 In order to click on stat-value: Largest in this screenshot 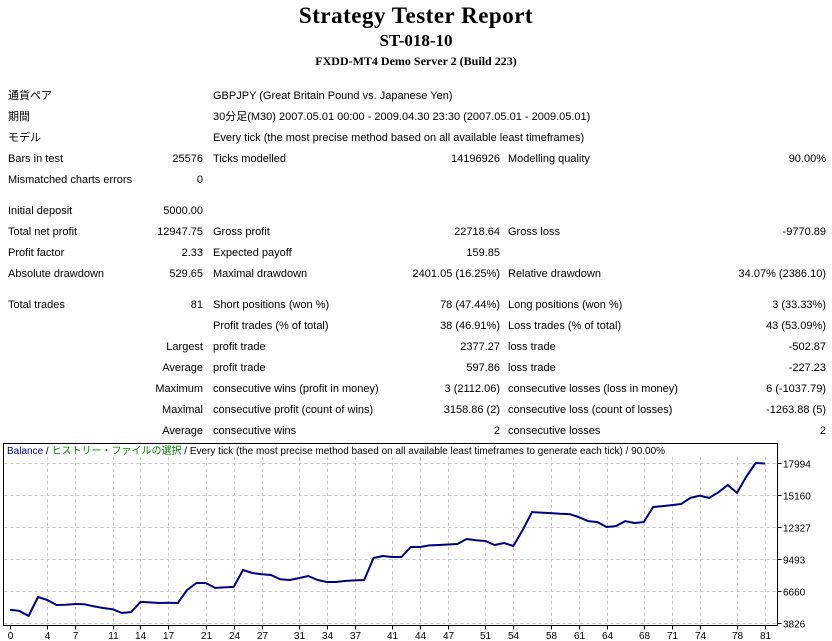, I will do `click(184, 347)`.